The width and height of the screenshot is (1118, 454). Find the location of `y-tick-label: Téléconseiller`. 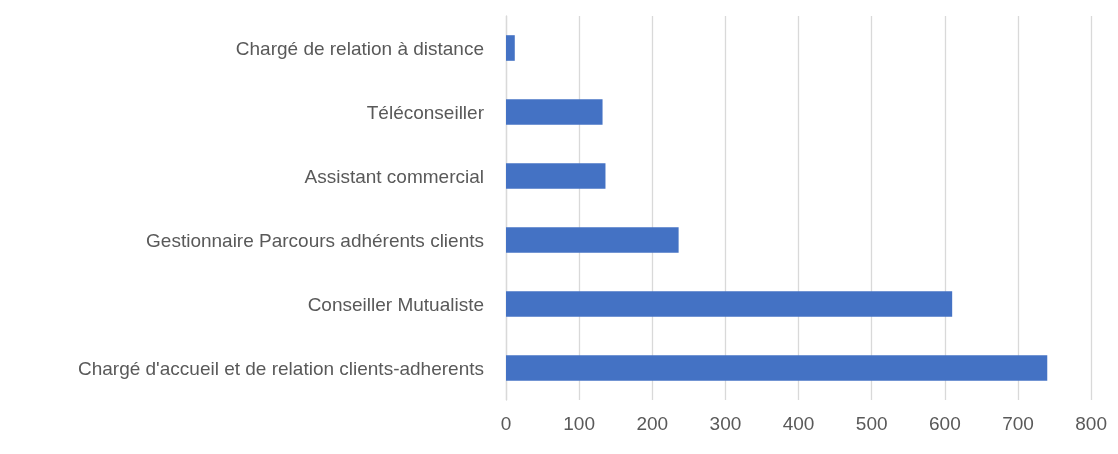

y-tick-label: Téléconseiller is located at coordinates (425, 112).